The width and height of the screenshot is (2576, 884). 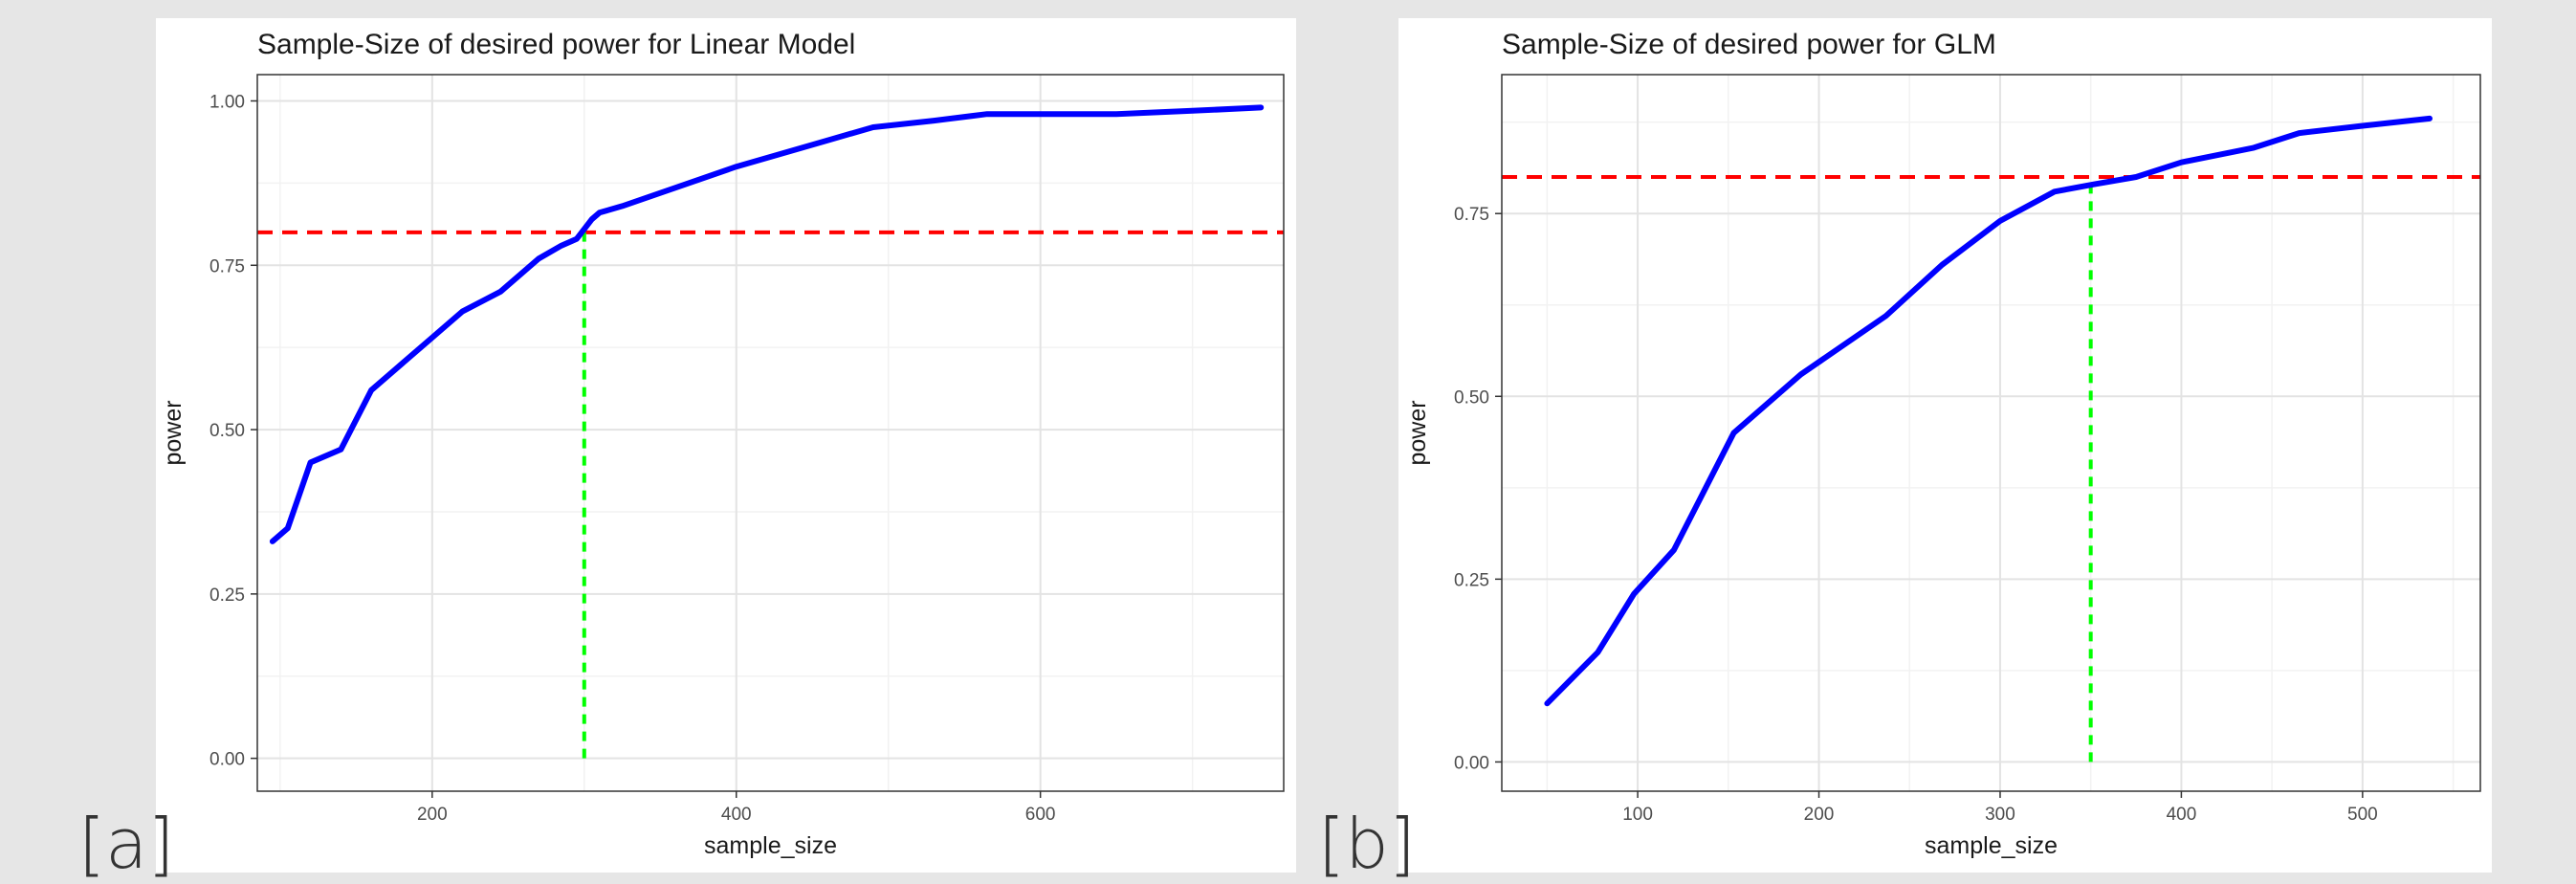 What do you see at coordinates (1367, 844) in the screenshot?
I see `panel-tag-b: [b]` at bounding box center [1367, 844].